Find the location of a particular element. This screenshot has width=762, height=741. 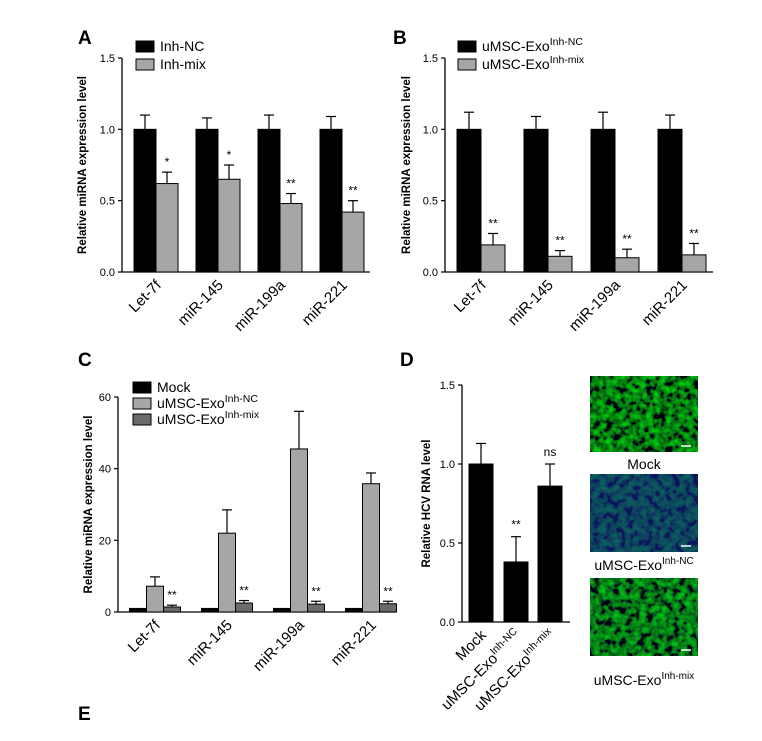

micrograph-inh-mix-signal is located at coordinates (644, 617).